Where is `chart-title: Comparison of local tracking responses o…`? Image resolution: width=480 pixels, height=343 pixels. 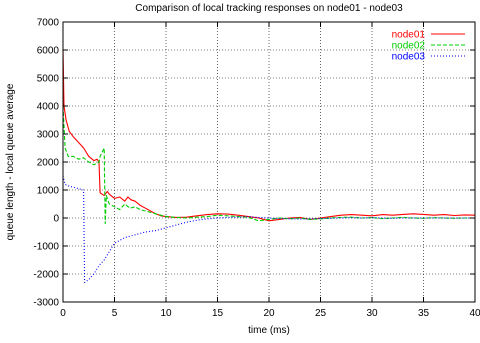 chart-title: Comparison of local tracking responses o… is located at coordinates (269, 8).